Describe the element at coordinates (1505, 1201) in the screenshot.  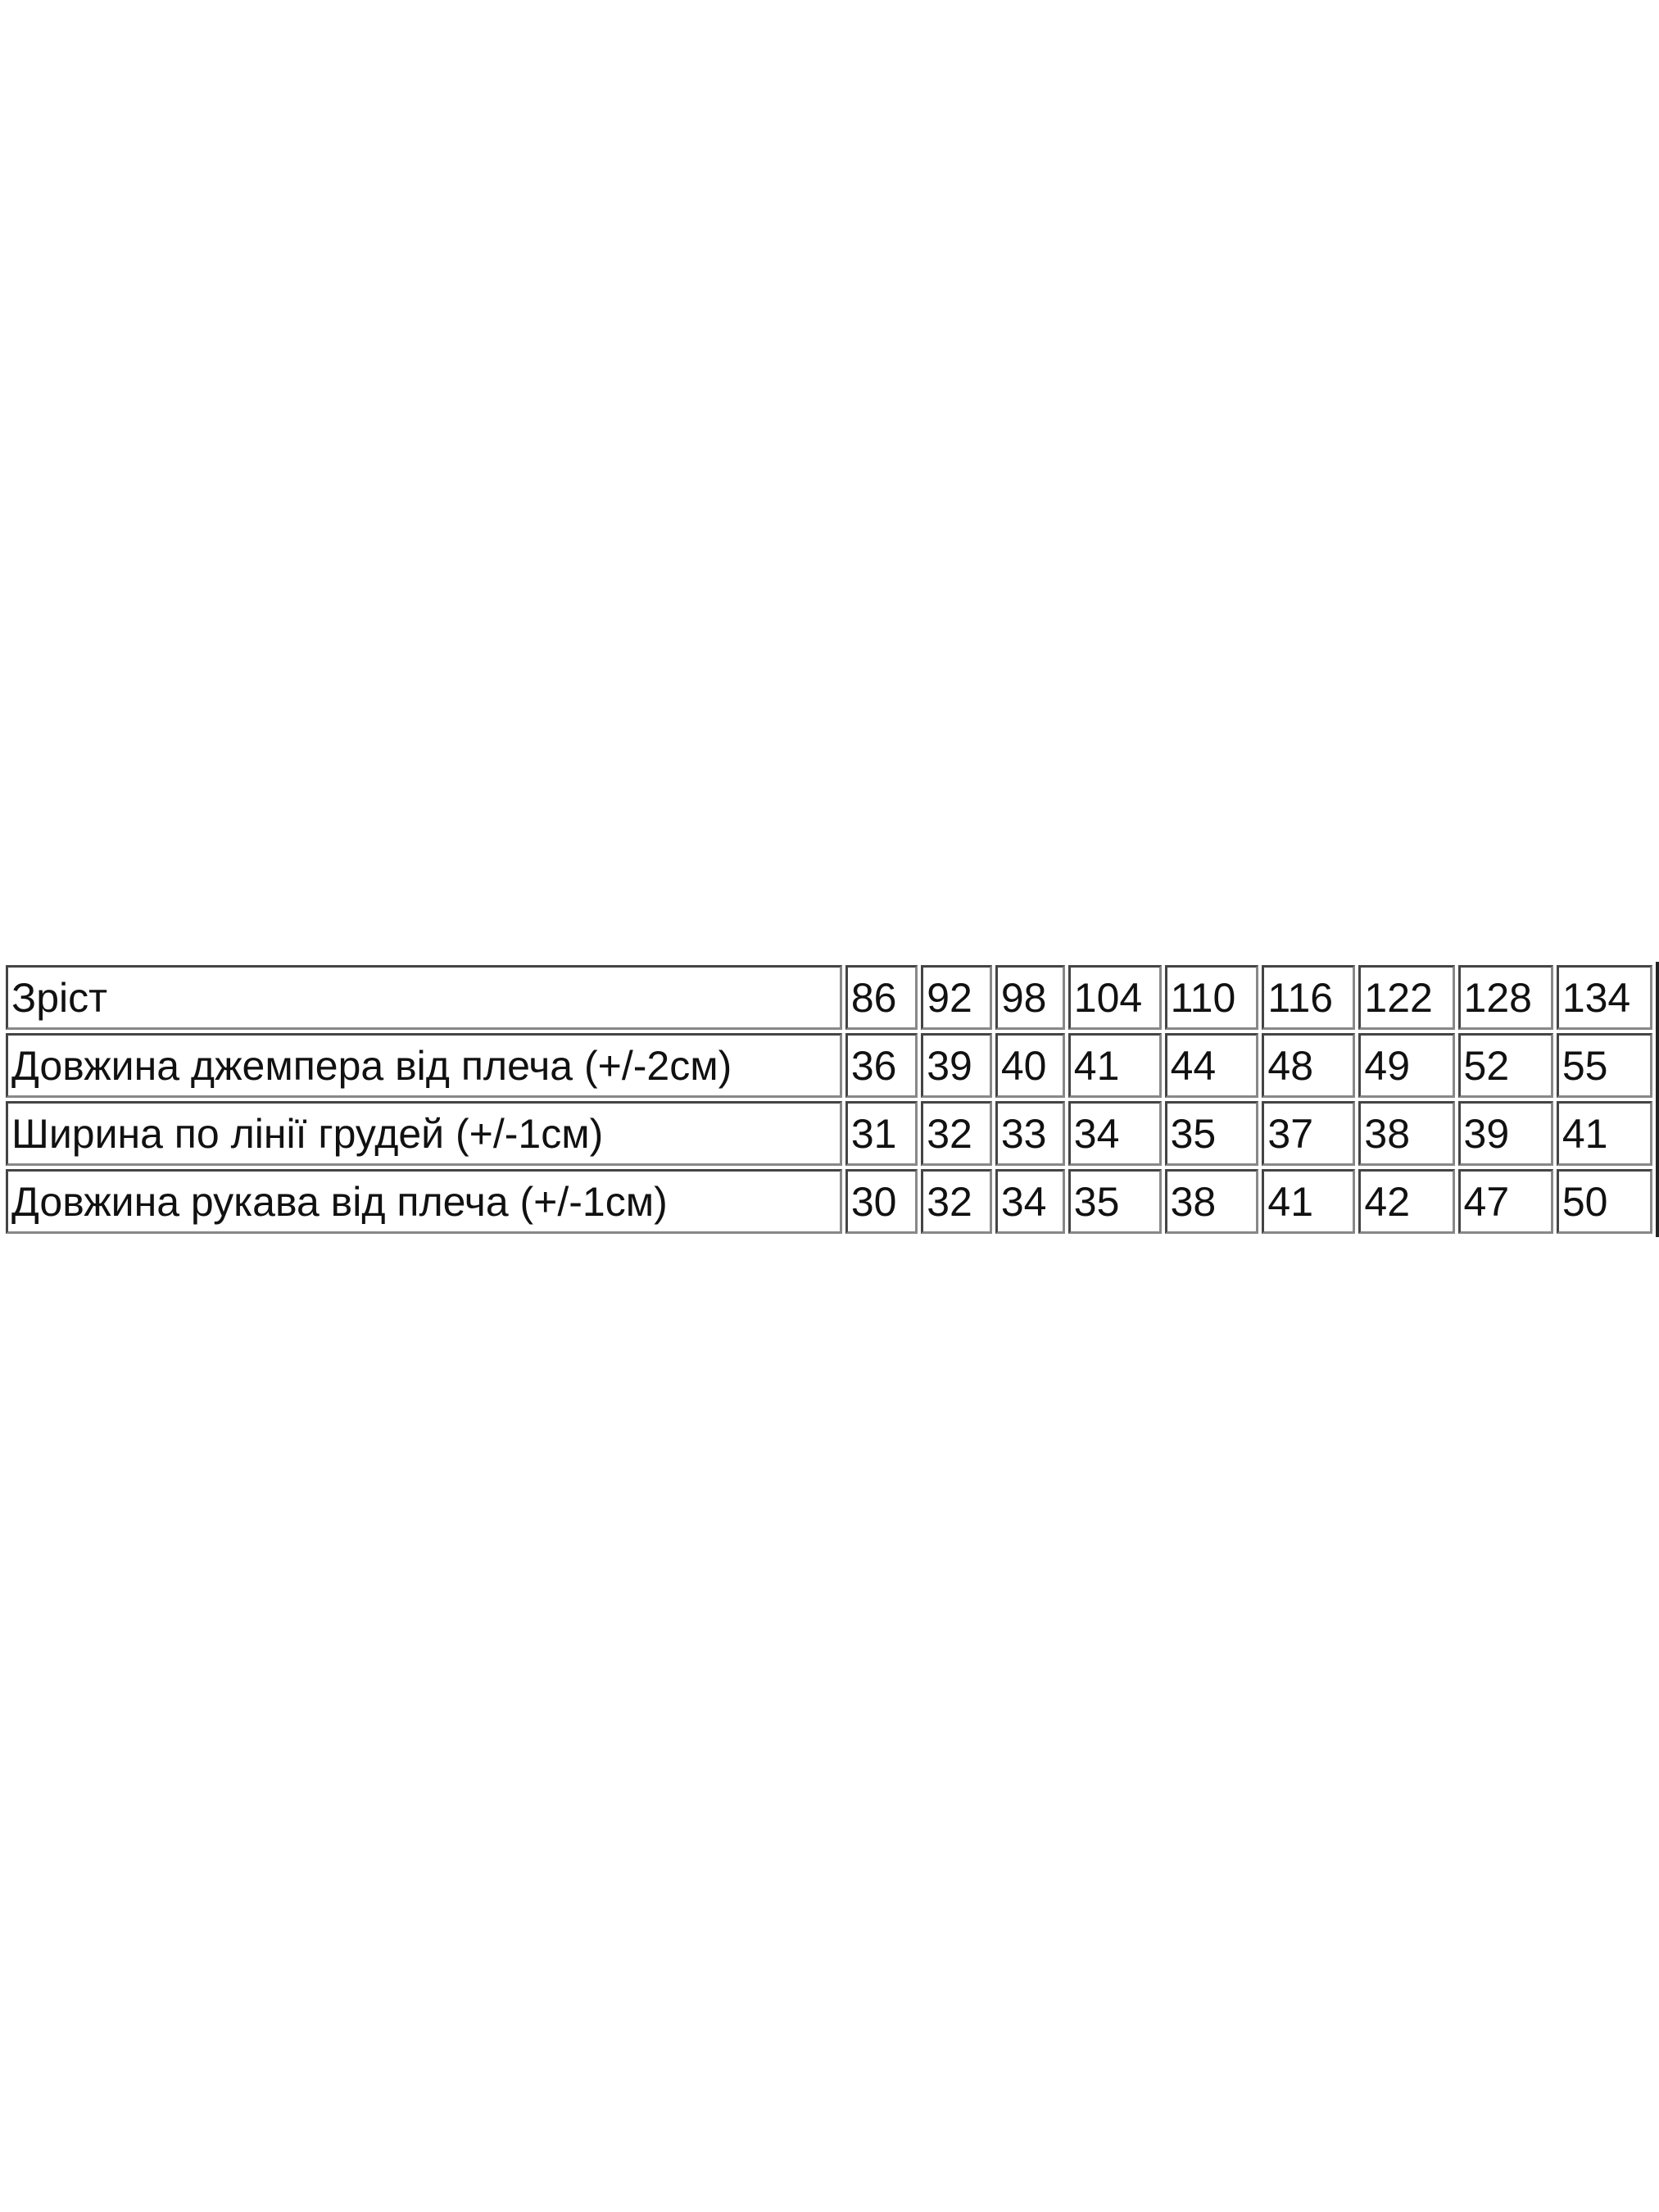
I see `table-cell: 47` at that location.